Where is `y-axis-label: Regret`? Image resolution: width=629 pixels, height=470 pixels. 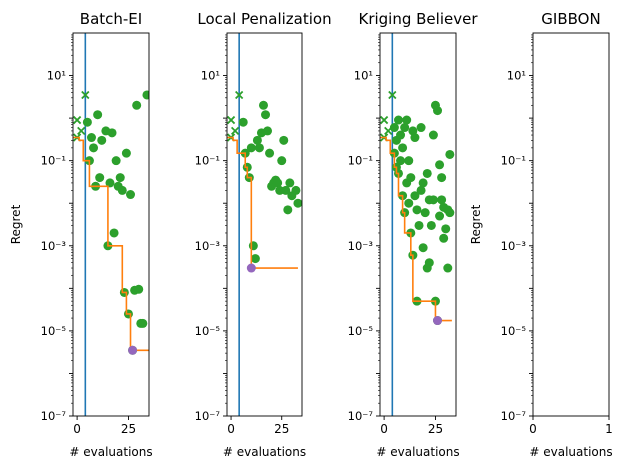
y-axis-label: Regret is located at coordinates (476, 224).